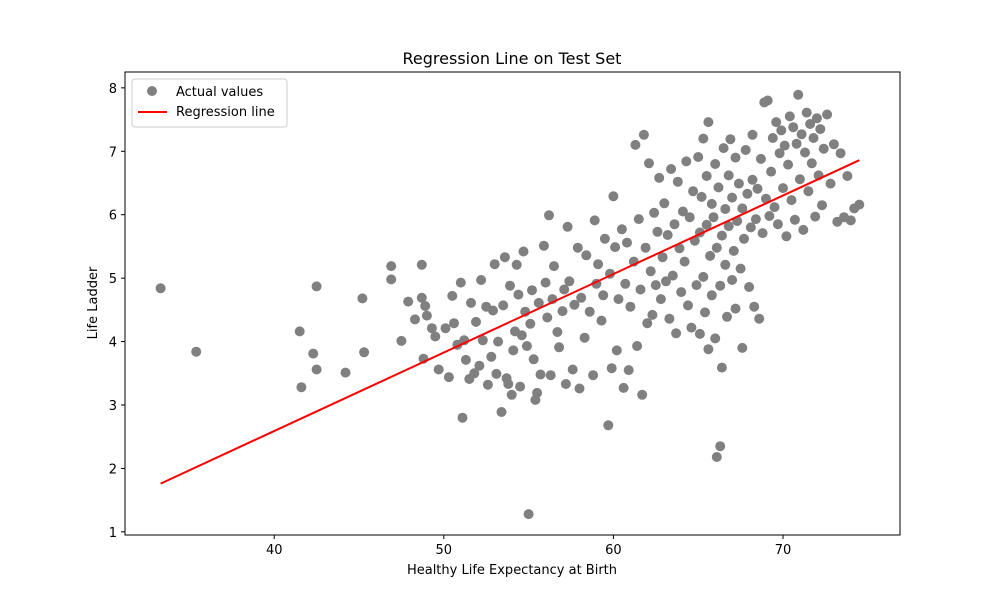 The height and width of the screenshot is (600, 1000). I want to click on chart-title: Regression Line on Test Set, so click(512, 58).